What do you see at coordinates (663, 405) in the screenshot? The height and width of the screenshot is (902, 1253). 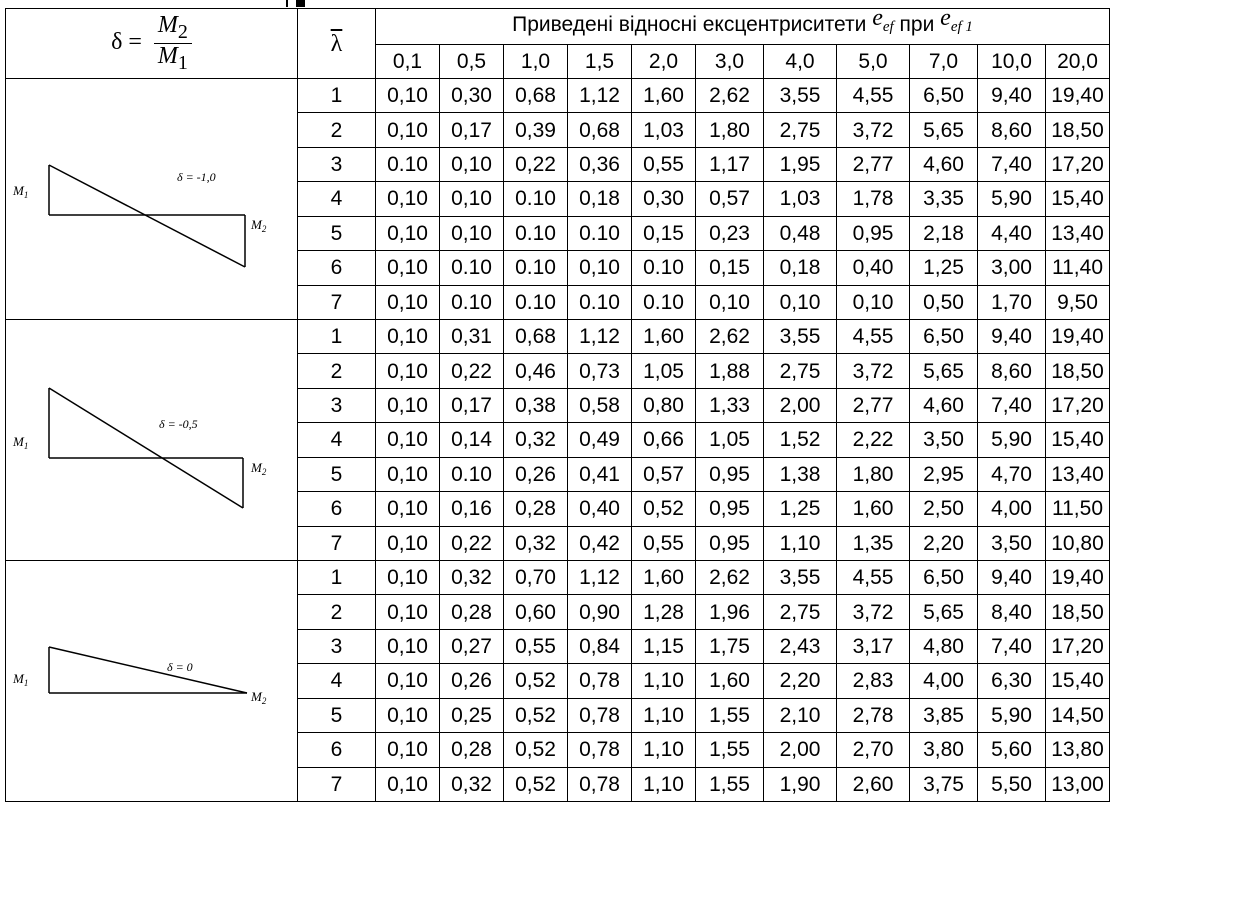 I see `value-cell: 0,80` at bounding box center [663, 405].